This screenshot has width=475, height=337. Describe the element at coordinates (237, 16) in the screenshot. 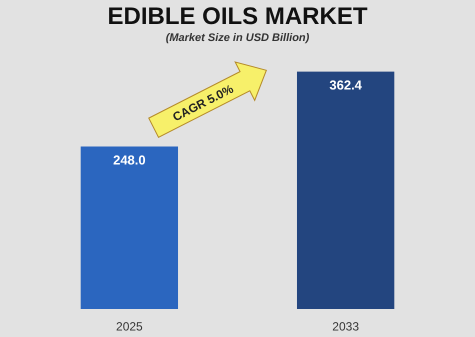

I see `chart-title: EDIBLE OILS MARKET` at that location.